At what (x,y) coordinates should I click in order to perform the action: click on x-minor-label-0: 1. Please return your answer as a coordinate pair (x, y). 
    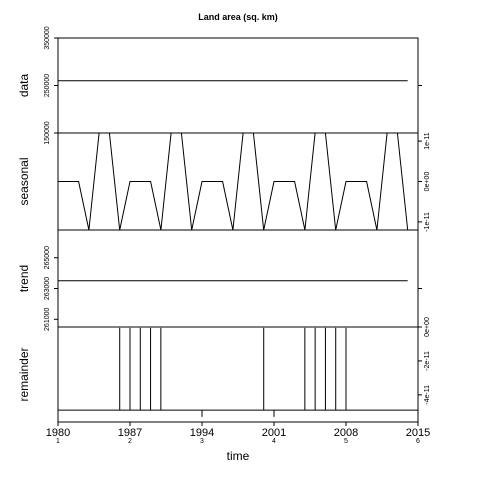
    Looking at the image, I should click on (58, 441).